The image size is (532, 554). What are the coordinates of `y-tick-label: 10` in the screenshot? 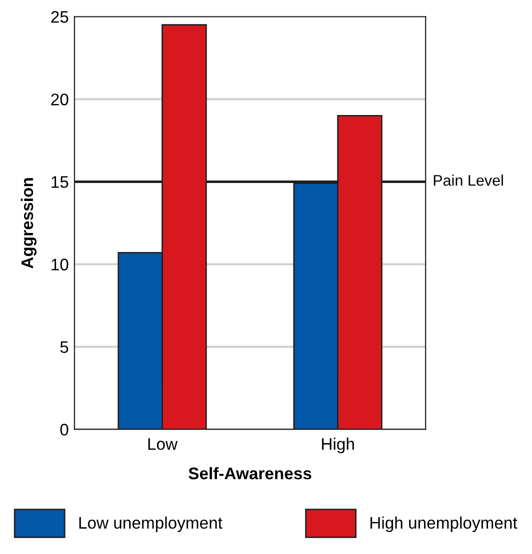 It's located at (60, 264).